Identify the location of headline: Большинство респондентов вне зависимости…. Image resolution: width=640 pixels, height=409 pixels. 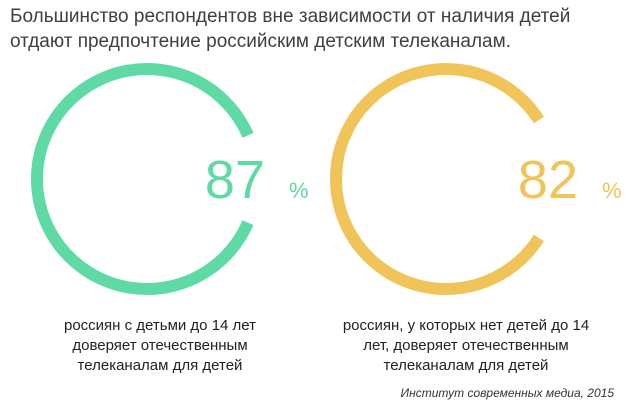
(320, 29).